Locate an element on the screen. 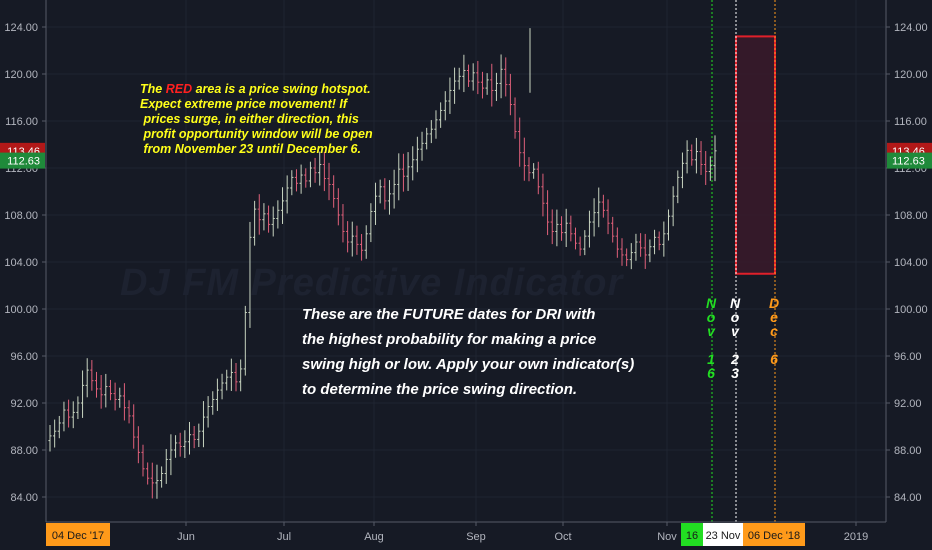 The image size is (932, 550). nov-16-date-label: 16 is located at coordinates (692, 536).